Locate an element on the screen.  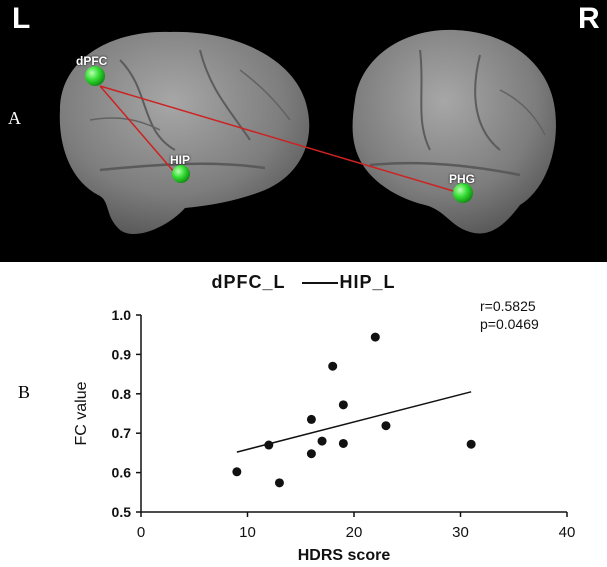
right-hemisphere-label: R is located at coordinates (589, 18).